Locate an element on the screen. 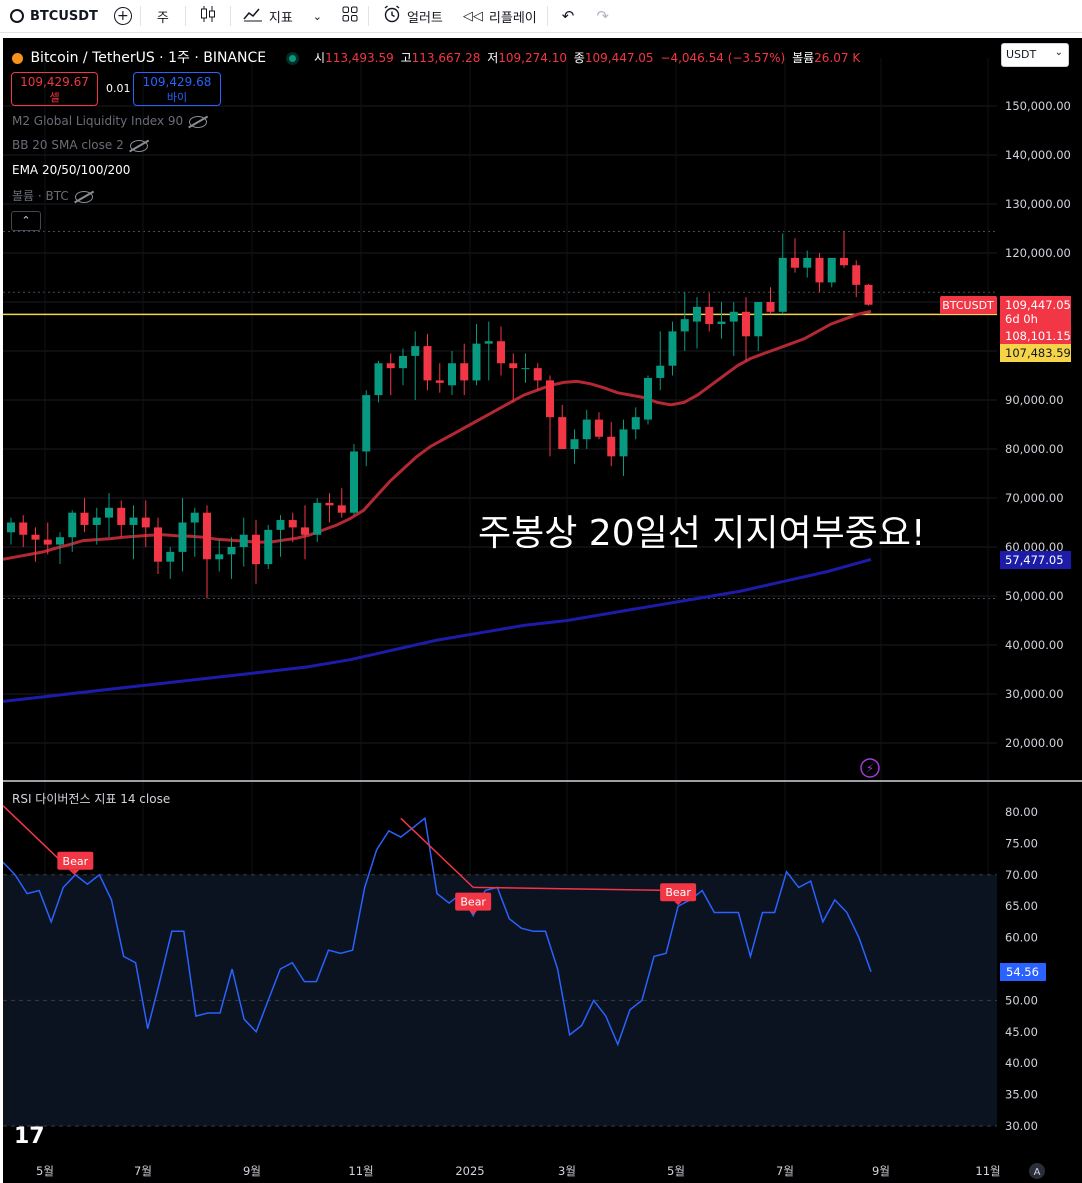 The image size is (1082, 1183). redo-icon: ↷ is located at coordinates (602, 16).